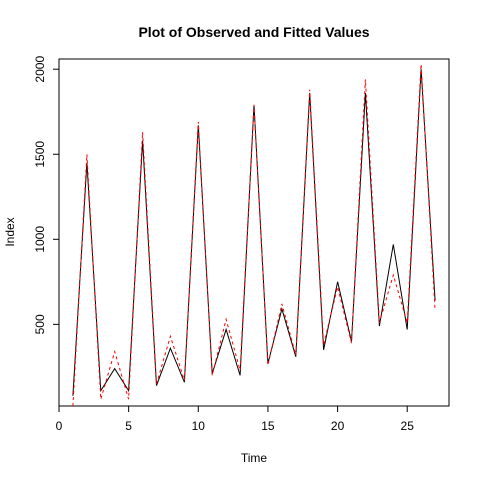 The image size is (480, 480). Describe the element at coordinates (199, 426) in the screenshot. I see `x-tick-label: 10` at that location.